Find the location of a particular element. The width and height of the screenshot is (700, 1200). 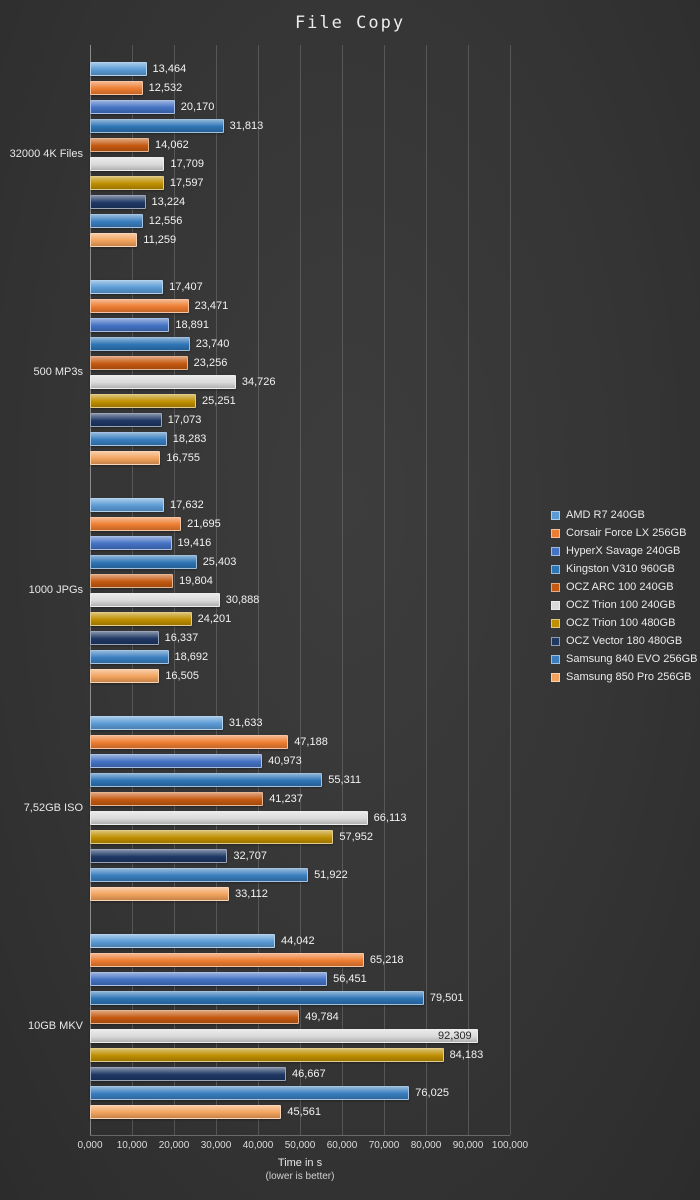

legend-item-ocz-trion-100-480gb: OCZ Trion 100 480GB is located at coordinates (624, 623).